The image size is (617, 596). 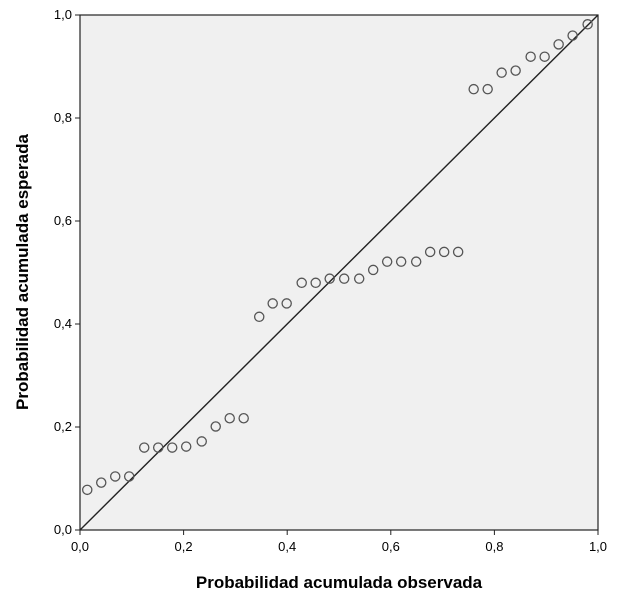 I want to click on x-axis-title: Probabilidad acumulada observada, so click(x=339, y=582).